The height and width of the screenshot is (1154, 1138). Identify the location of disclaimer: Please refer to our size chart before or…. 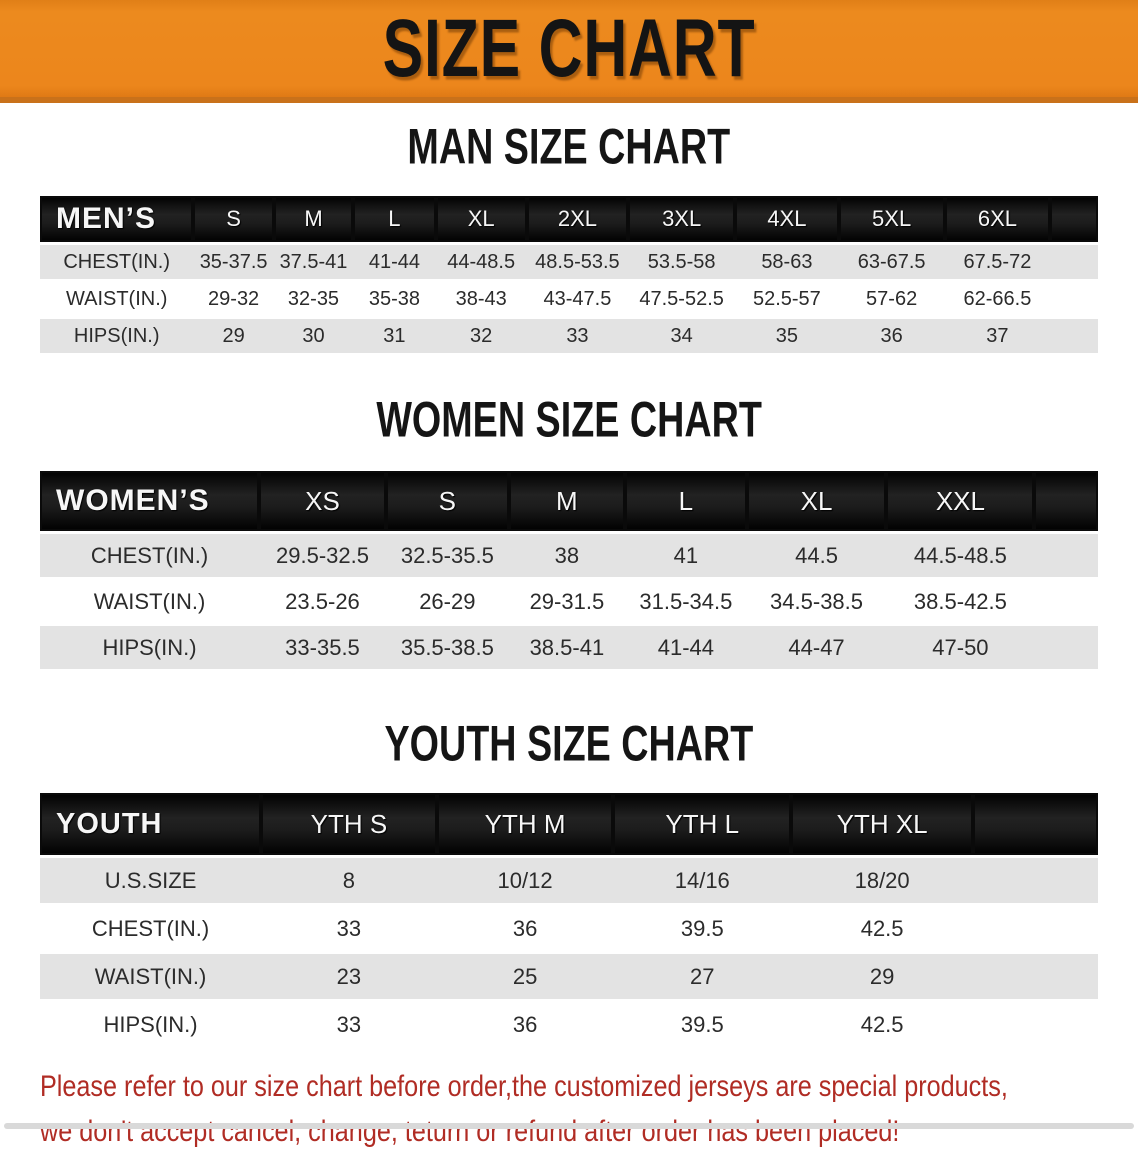
(589, 1109).